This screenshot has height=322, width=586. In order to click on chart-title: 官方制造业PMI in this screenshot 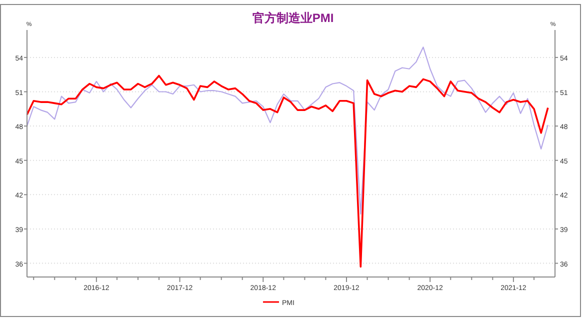, I will do `click(293, 18)`.